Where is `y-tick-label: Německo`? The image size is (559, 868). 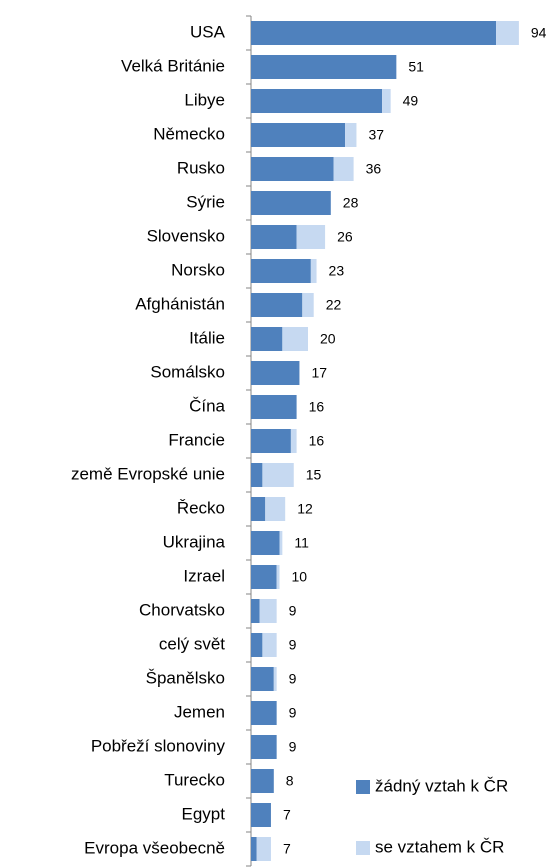
y-tick-label: Německo is located at coordinates (189, 133).